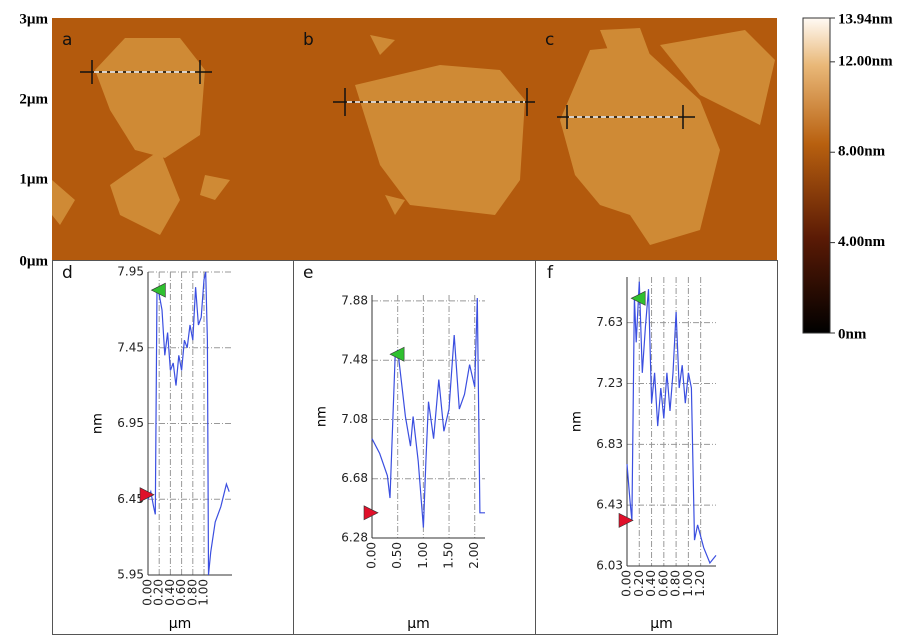  I want to click on image-axis-label: 2µm, so click(33, 99).